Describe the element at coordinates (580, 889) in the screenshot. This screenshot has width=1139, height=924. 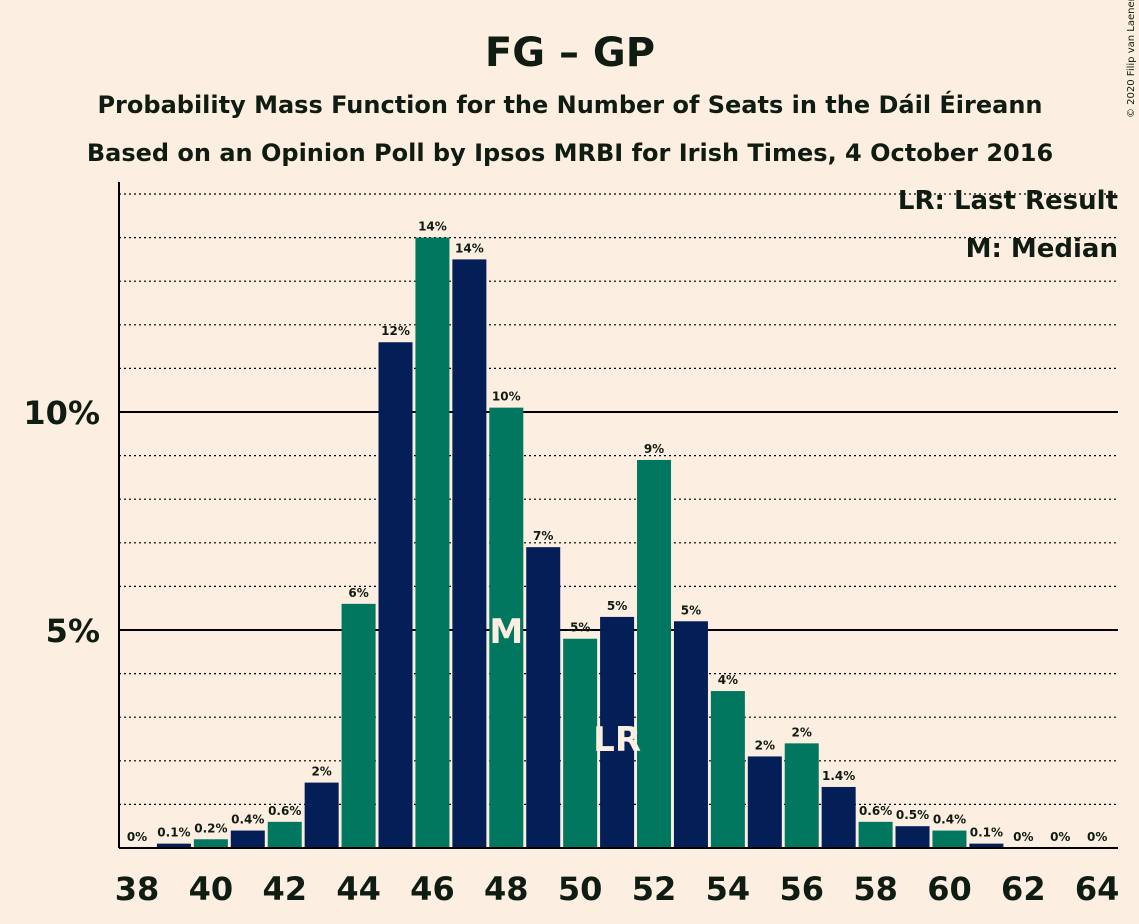
I see `x-tick-label: 50` at that location.